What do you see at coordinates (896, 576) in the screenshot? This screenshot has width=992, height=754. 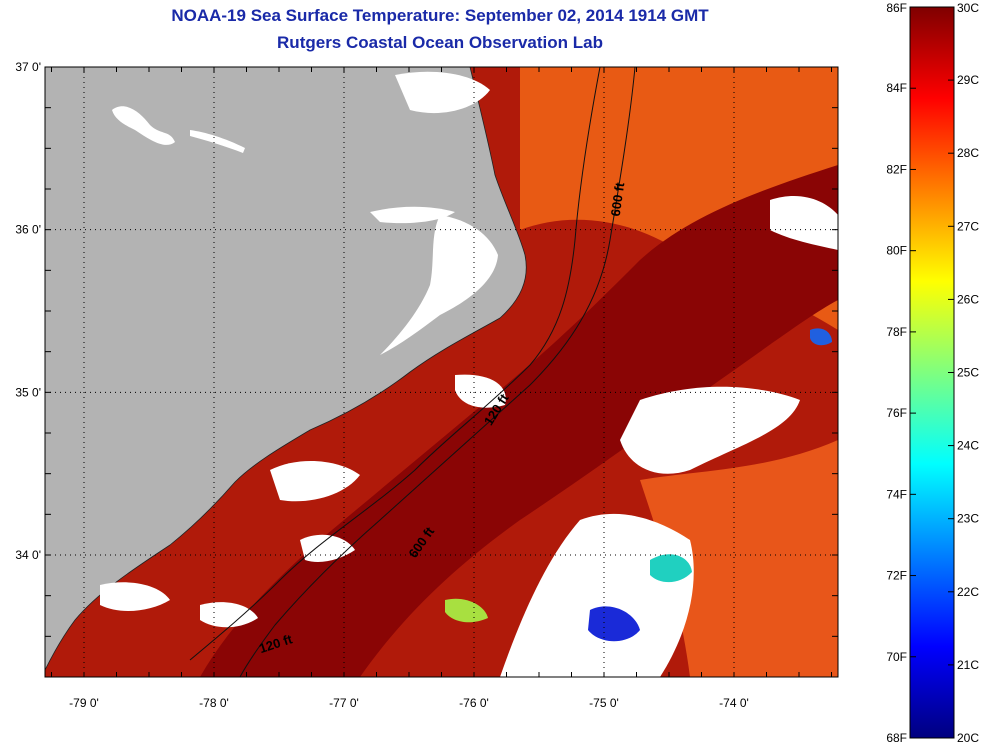 I see `fahrenheit-label: 72F` at bounding box center [896, 576].